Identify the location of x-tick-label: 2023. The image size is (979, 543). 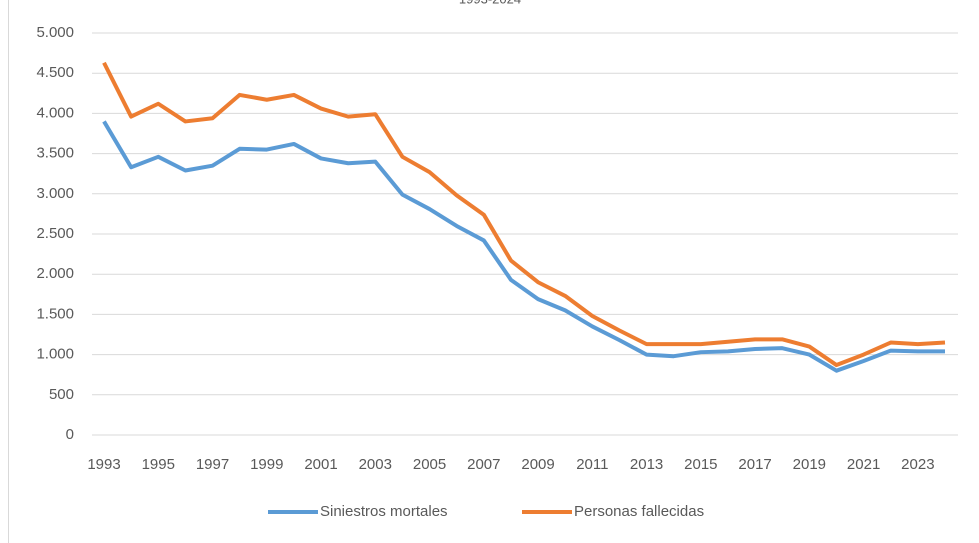
(917, 464).